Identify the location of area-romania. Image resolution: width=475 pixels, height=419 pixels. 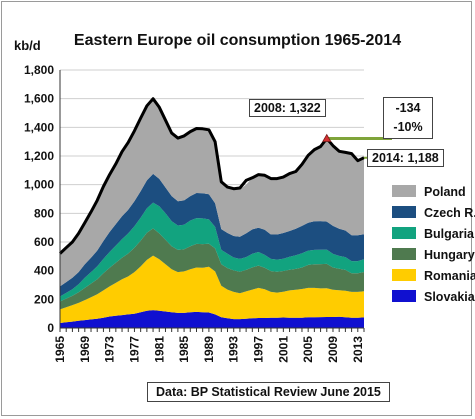
(212, 289).